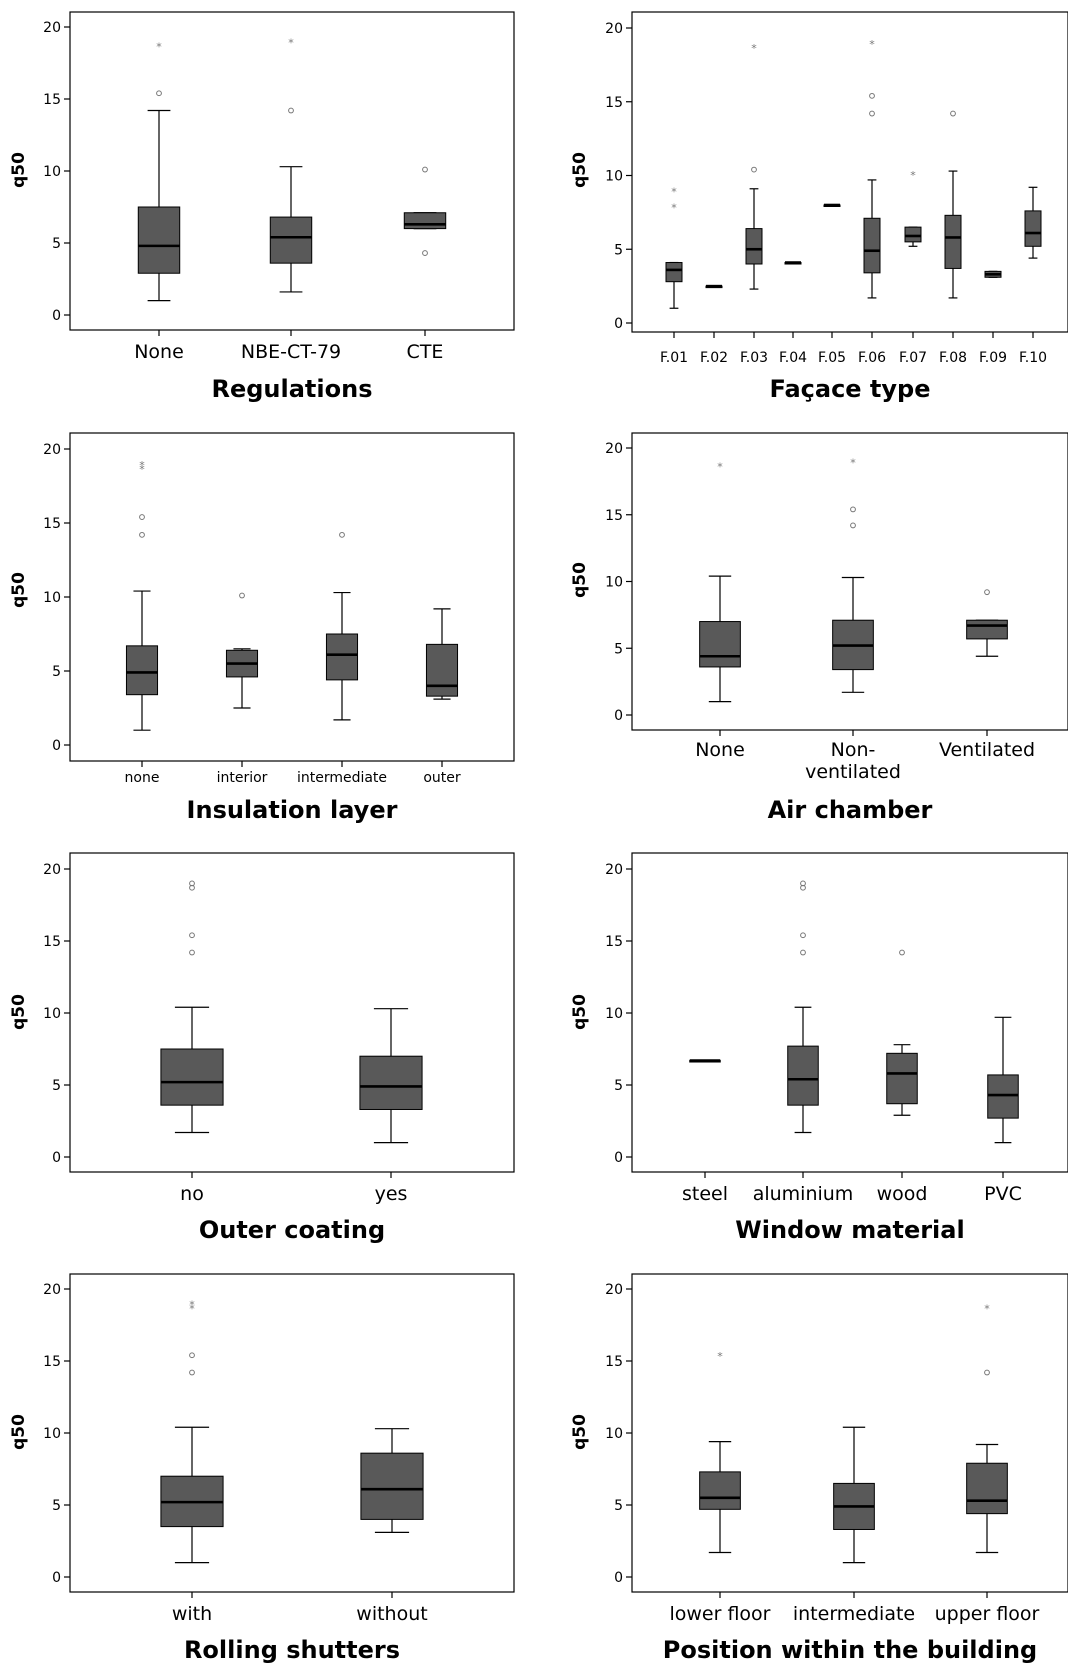  Describe the element at coordinates (832, 358) in the screenshot. I see `category-label: F.05` at that location.